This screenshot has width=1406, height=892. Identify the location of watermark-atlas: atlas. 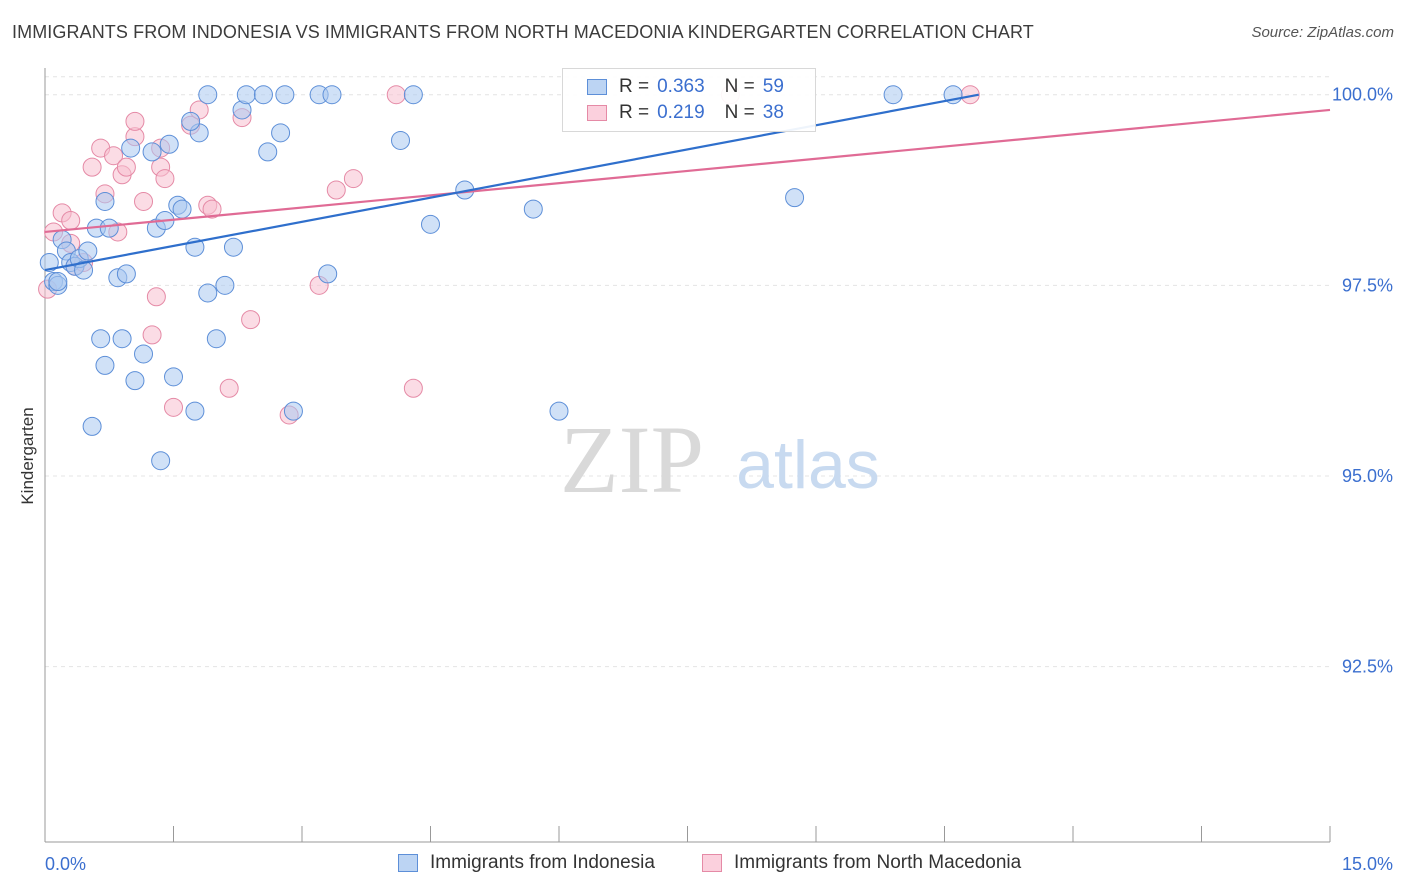
(808, 465).